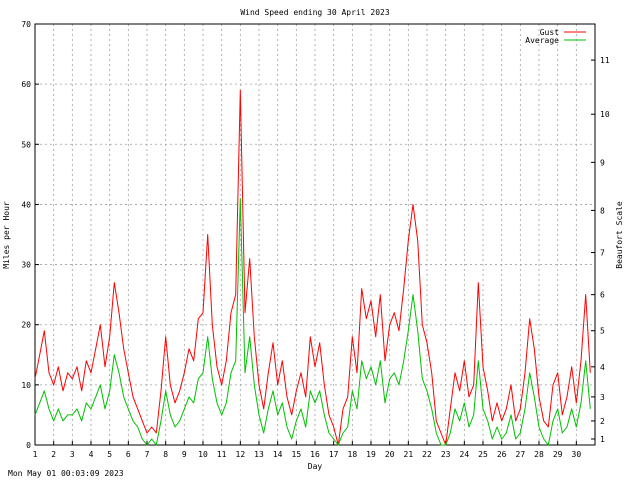  I want to click on legend-average-label: Average, so click(542, 40).